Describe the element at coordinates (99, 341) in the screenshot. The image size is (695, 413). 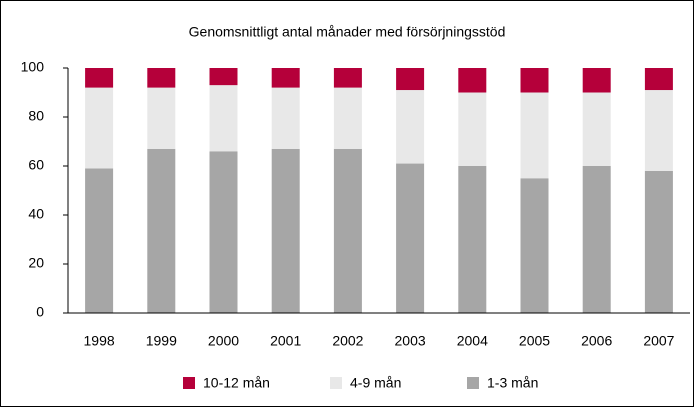
I see `x-tick-label: 1998` at that location.